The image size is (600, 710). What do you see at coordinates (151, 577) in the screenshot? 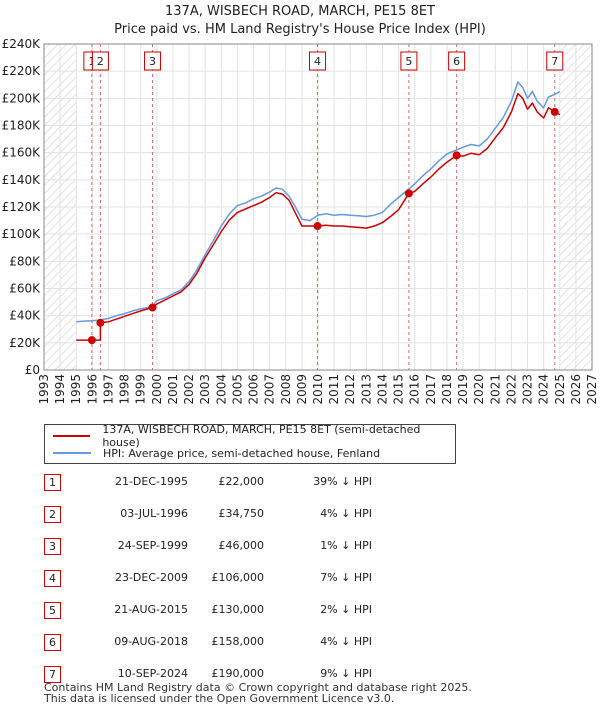
I see `transaction-date: 23-DEC-2009` at bounding box center [151, 577].